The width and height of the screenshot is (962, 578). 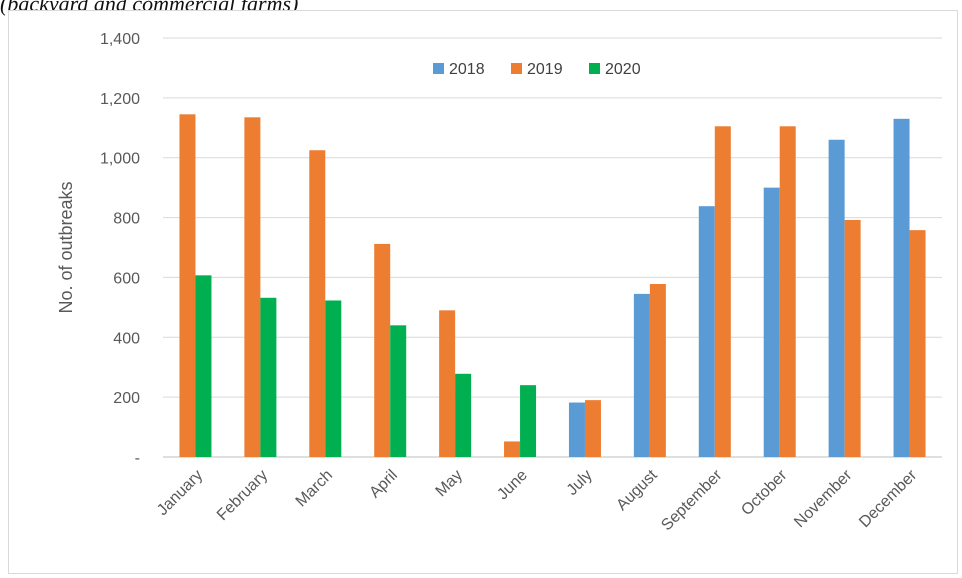 I want to click on bar-2019-september, so click(x=722, y=292).